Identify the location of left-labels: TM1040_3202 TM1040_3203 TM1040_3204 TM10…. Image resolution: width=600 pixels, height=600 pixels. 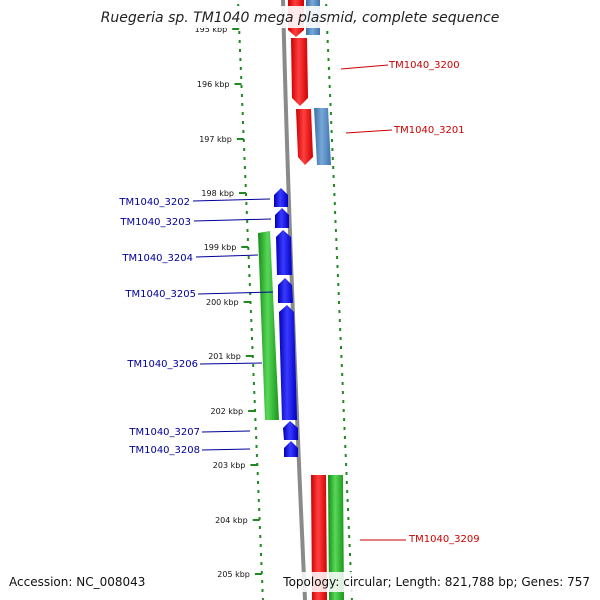
(196, 326).